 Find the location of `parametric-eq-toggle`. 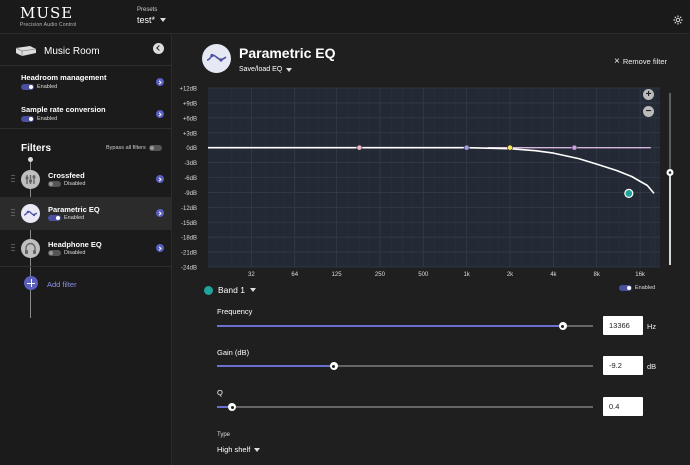

parametric-eq-toggle is located at coordinates (54, 218).